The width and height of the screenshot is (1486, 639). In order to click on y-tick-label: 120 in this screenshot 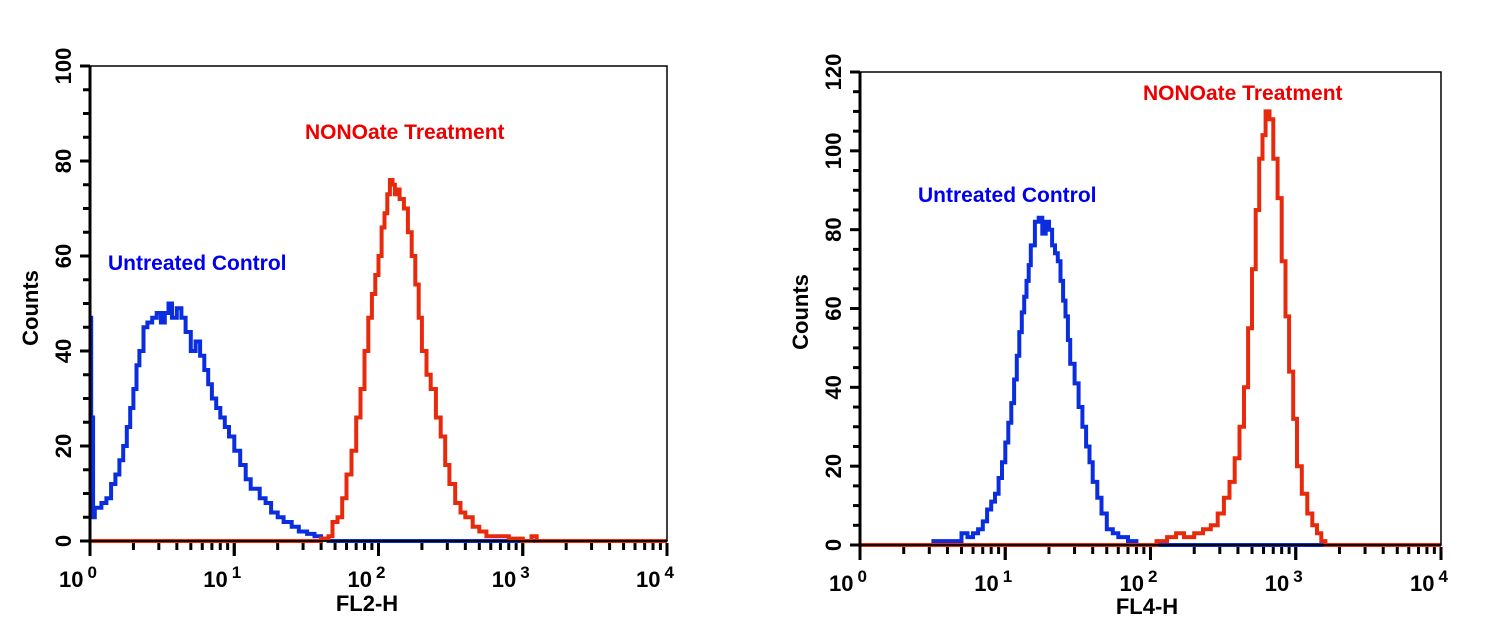, I will do `click(833, 72)`.